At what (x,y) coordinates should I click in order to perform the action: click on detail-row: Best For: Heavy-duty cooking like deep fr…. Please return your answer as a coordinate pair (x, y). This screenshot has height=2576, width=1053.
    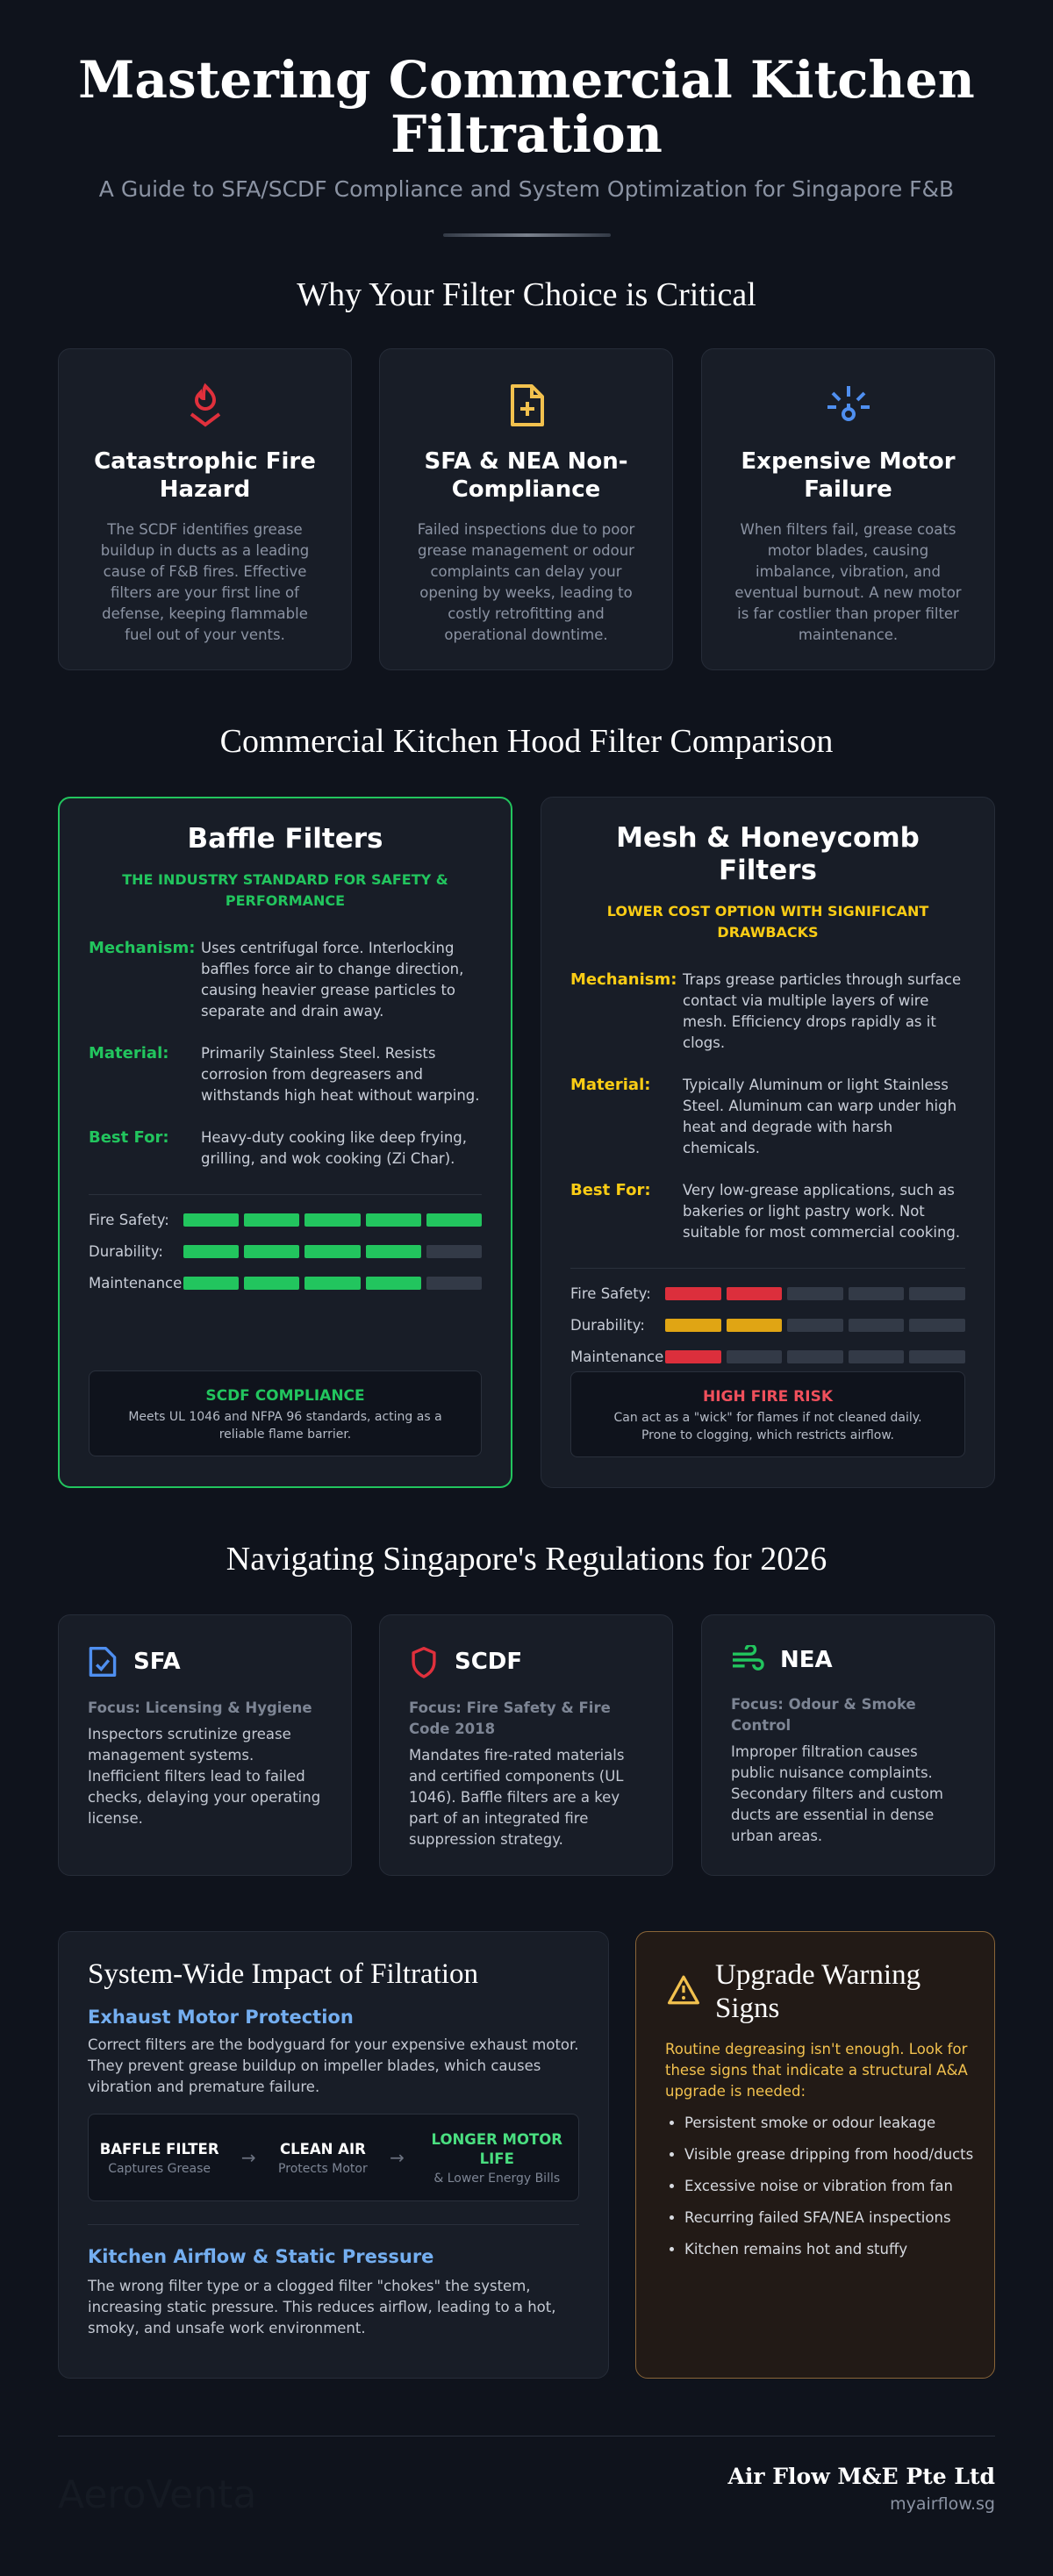
    Looking at the image, I should click on (285, 1148).